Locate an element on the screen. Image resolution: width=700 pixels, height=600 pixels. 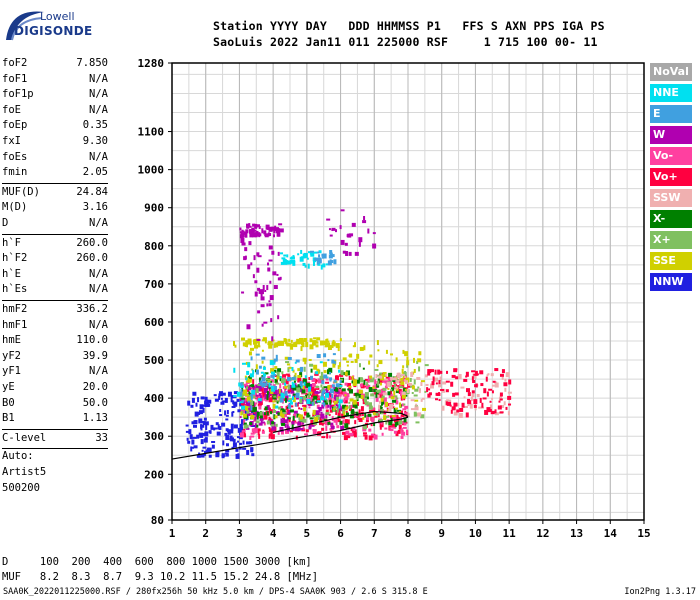
x-tick-label: 5 is located at coordinates (307, 533).